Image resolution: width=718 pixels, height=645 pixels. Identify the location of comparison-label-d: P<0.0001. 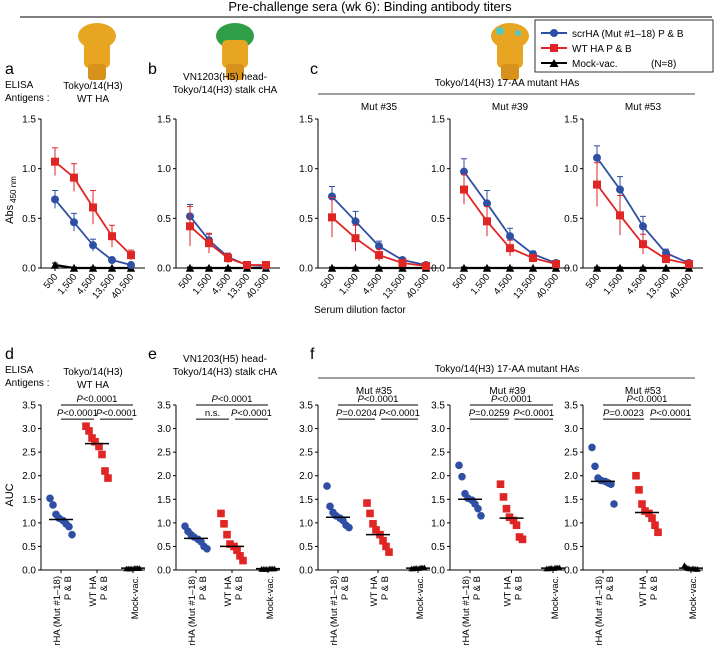
(116, 413).